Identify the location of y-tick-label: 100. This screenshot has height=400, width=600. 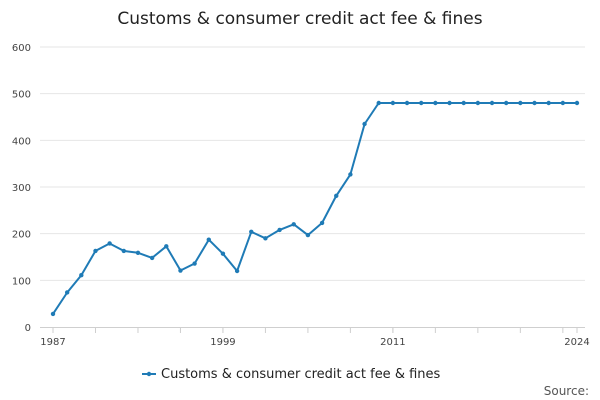
(21, 281).